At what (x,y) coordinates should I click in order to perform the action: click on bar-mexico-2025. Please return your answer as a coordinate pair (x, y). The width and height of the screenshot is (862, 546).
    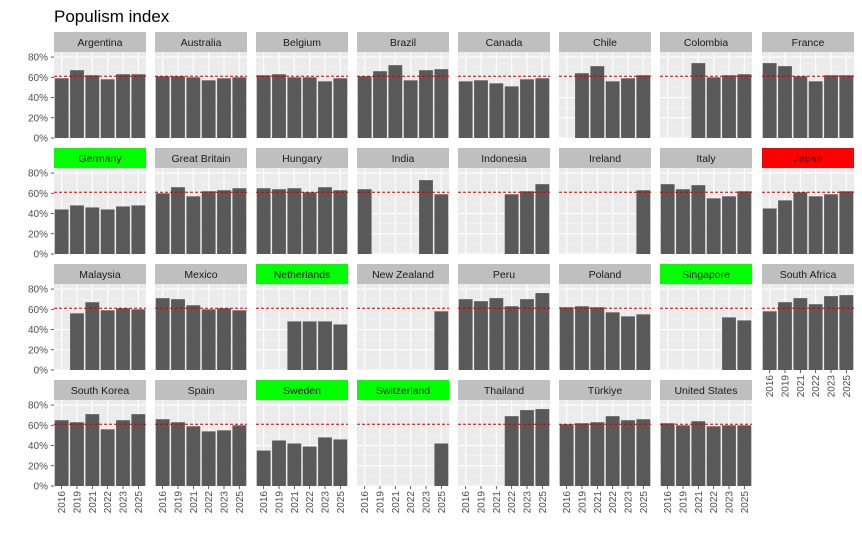
    Looking at the image, I should click on (239, 340).